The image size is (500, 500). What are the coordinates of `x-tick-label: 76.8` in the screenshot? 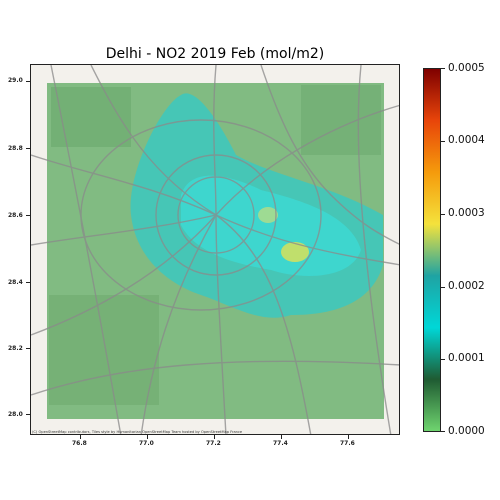 It's located at (79, 443).